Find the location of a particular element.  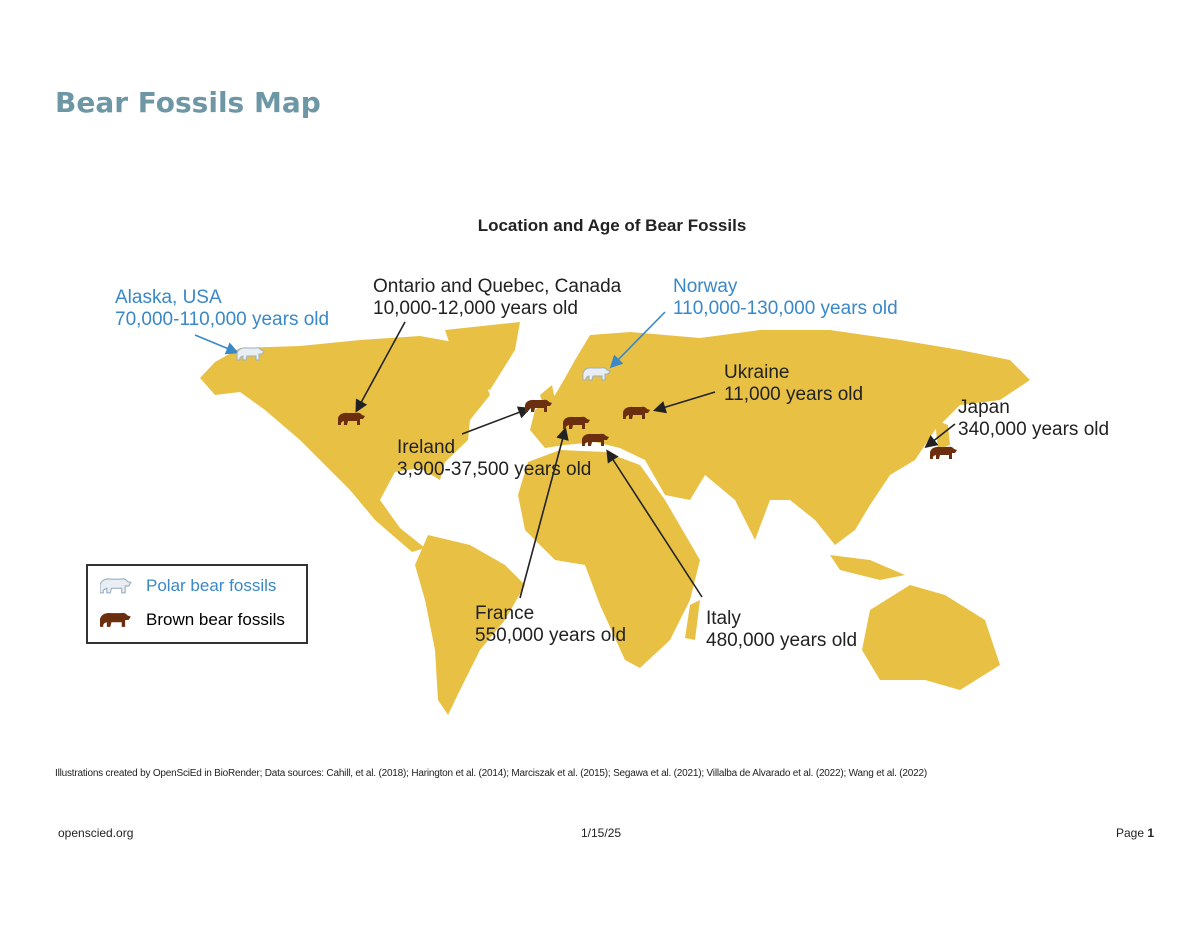

brown-bear-icon-japan is located at coordinates (943, 452).